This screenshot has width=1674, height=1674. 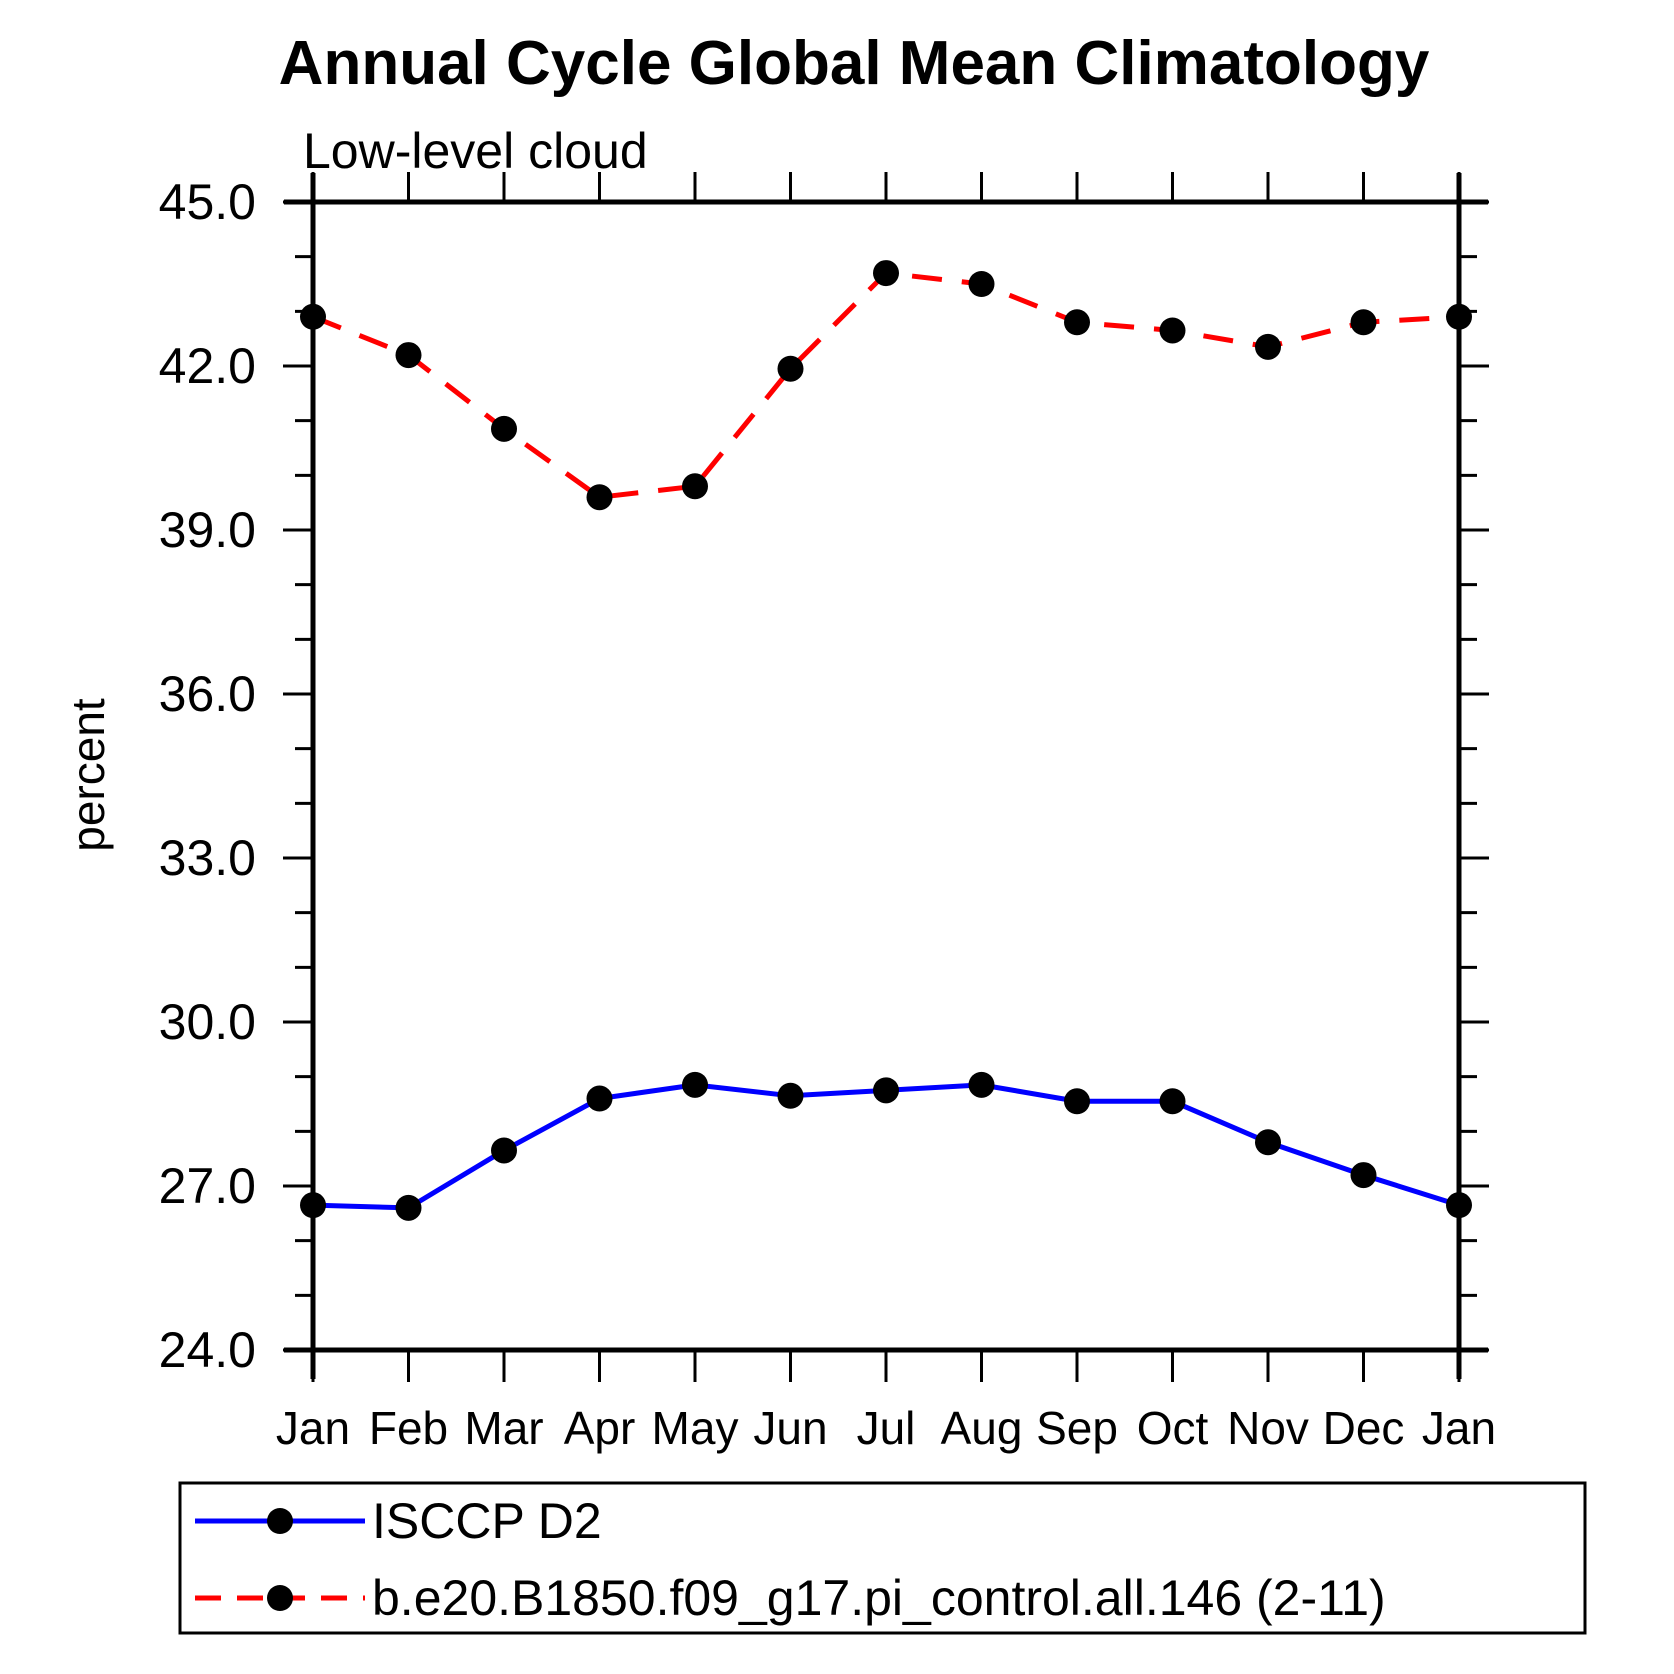 What do you see at coordinates (600, 1428) in the screenshot?
I see `x-tick-label: Apr` at bounding box center [600, 1428].